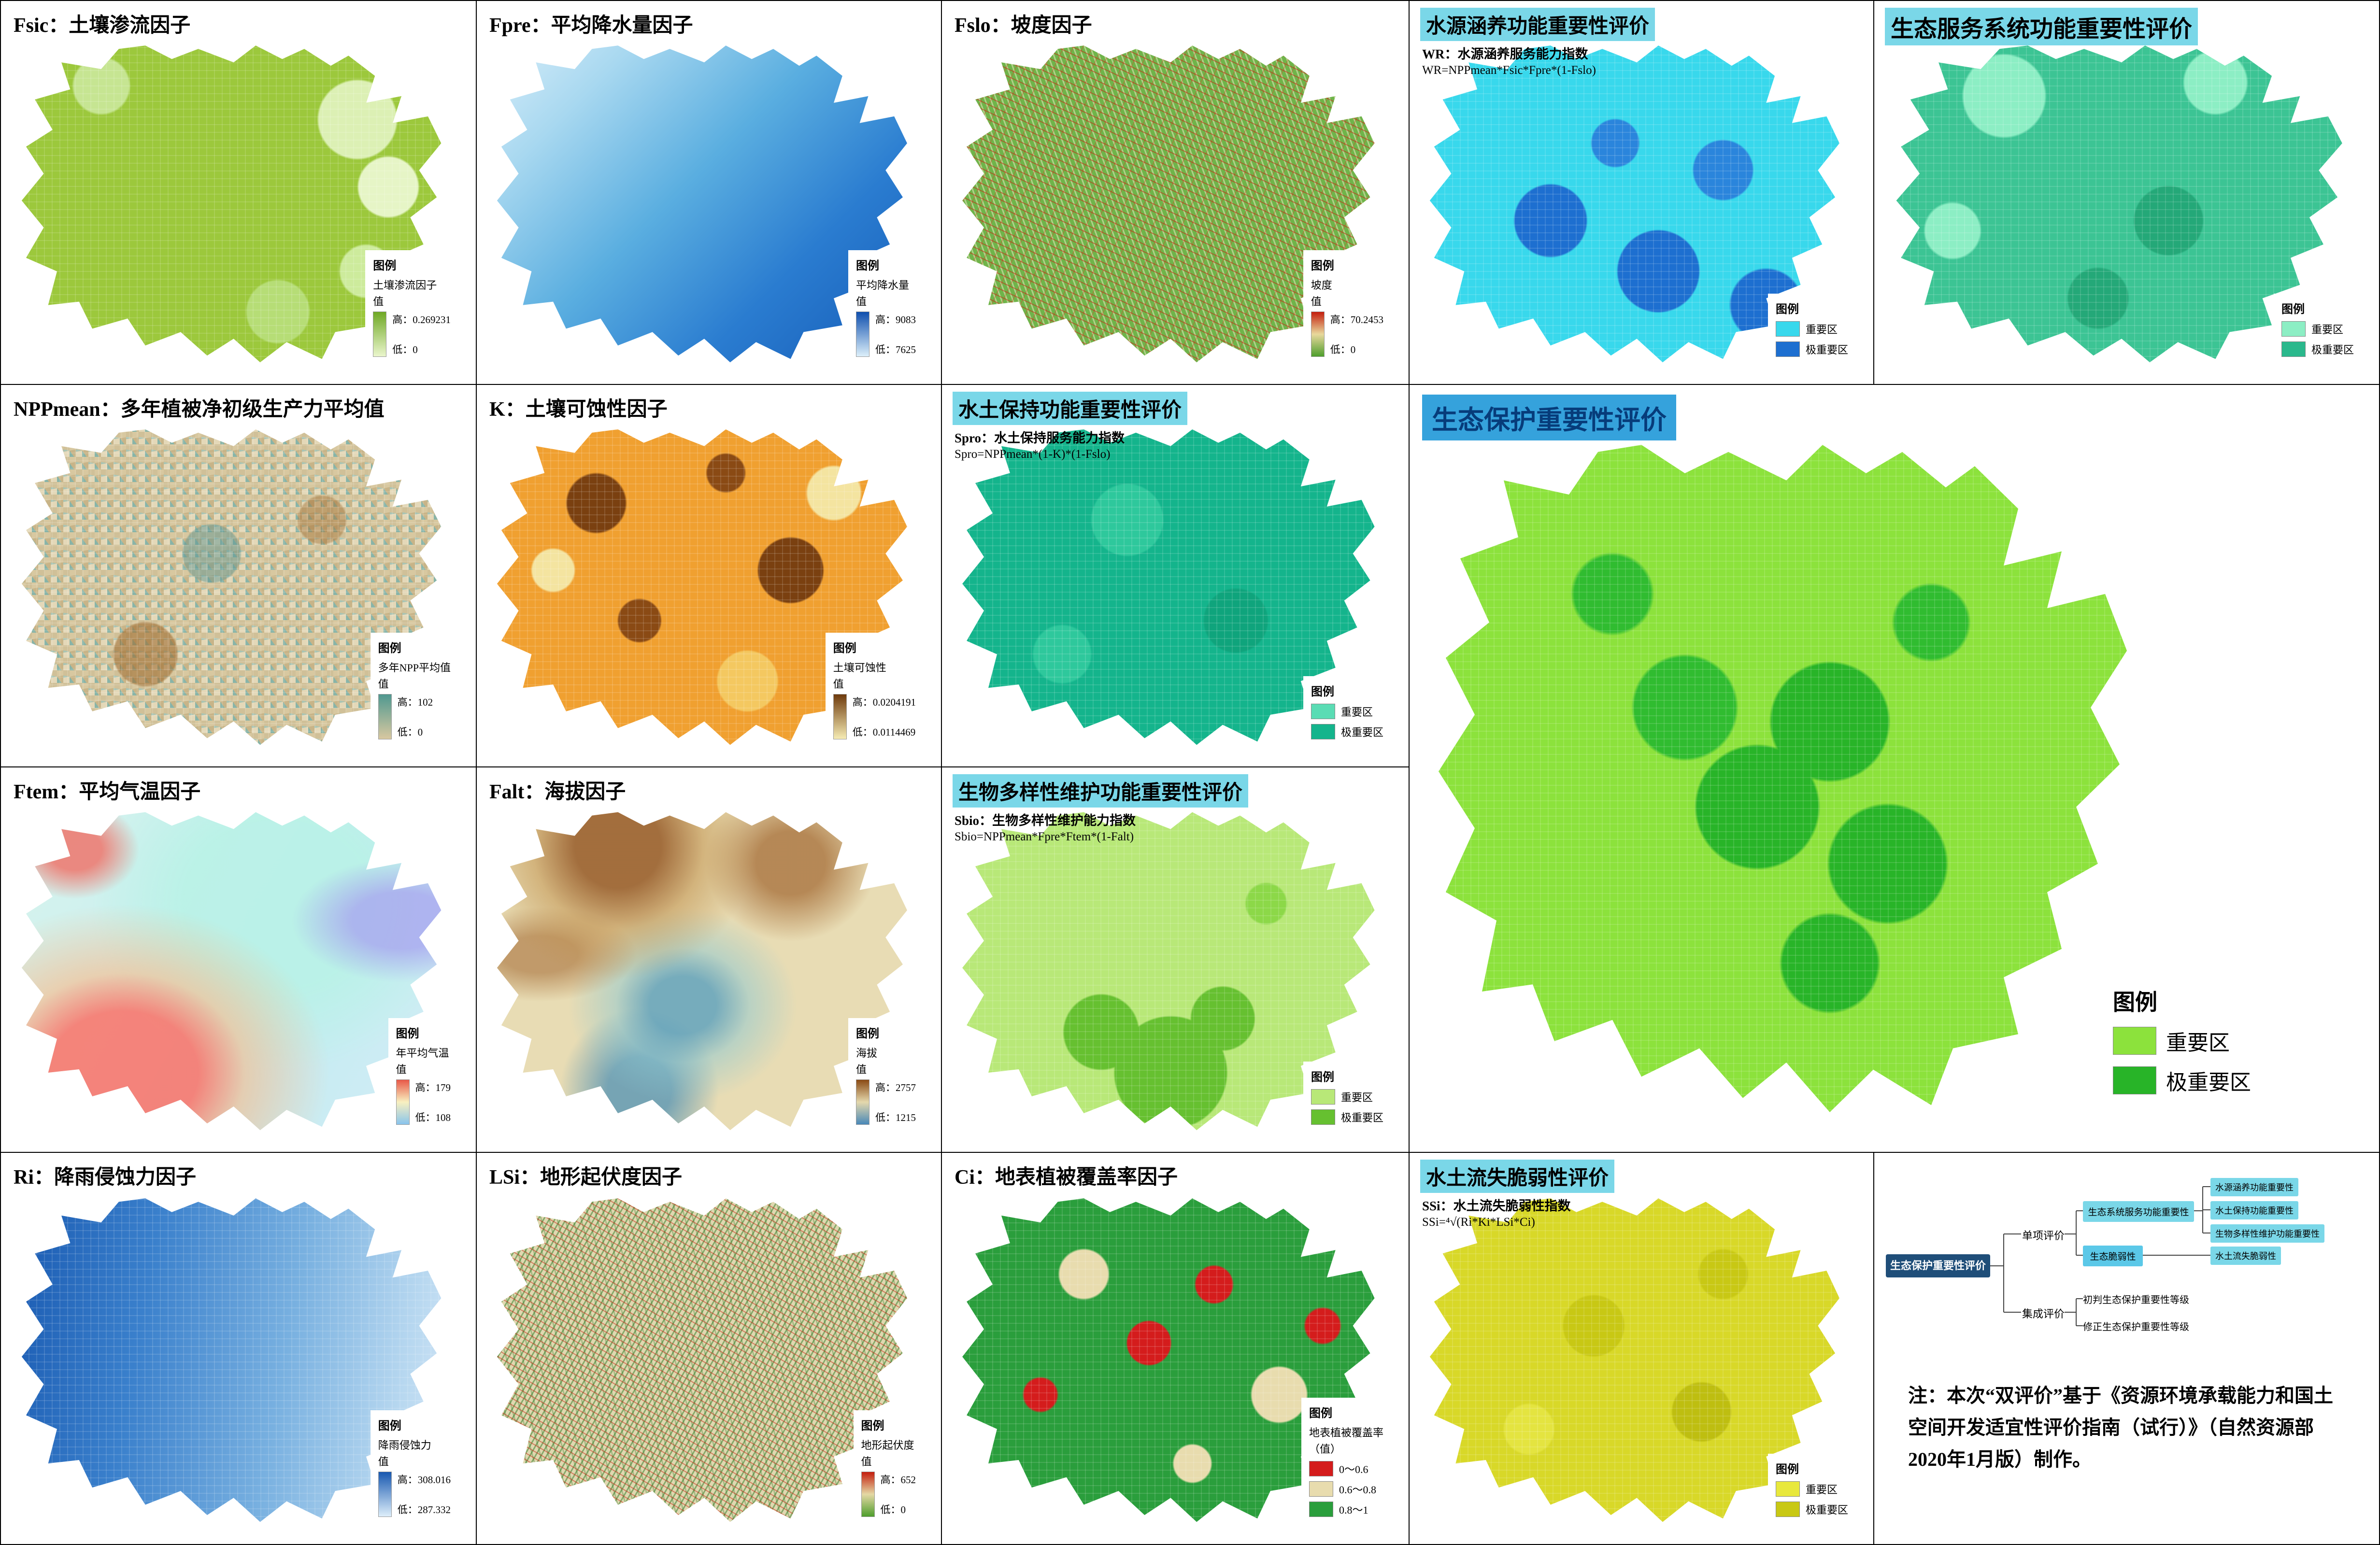 Image resolution: width=2380 pixels, height=1545 pixels. Describe the element at coordinates (889, 1494) in the screenshot. I see `legend-gradient-row: 高：652 低：0` at that location.